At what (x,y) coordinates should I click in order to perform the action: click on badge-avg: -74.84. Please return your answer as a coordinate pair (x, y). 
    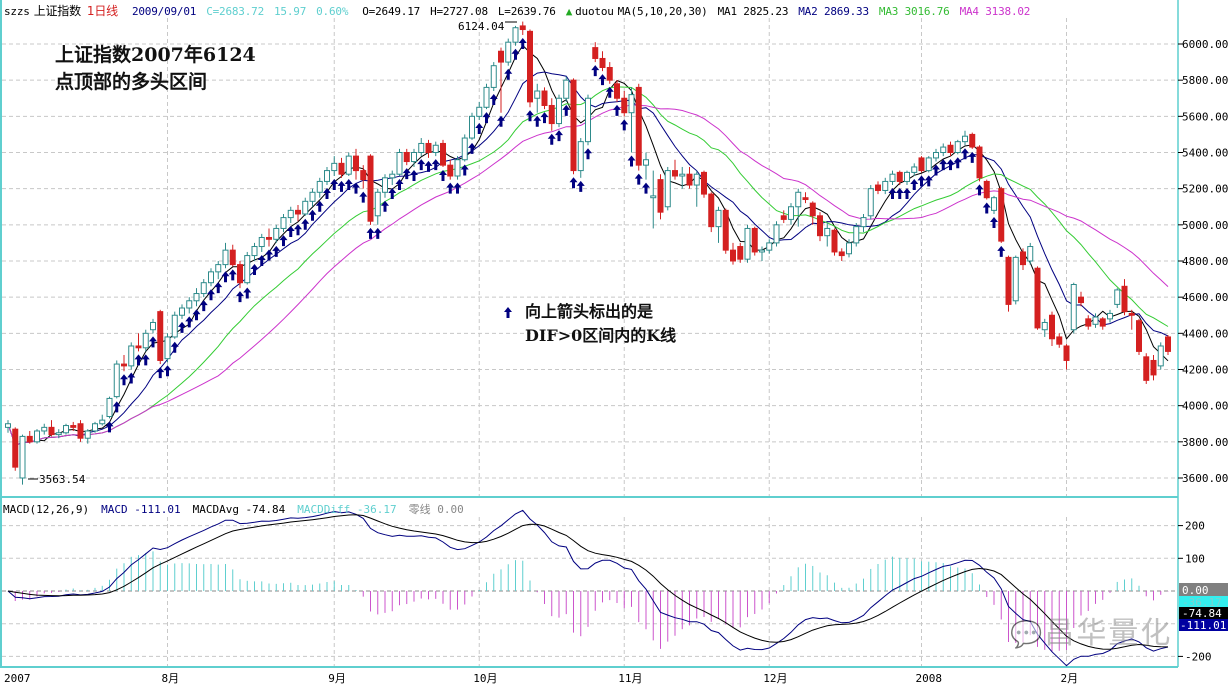
    Looking at the image, I should click on (1202, 613).